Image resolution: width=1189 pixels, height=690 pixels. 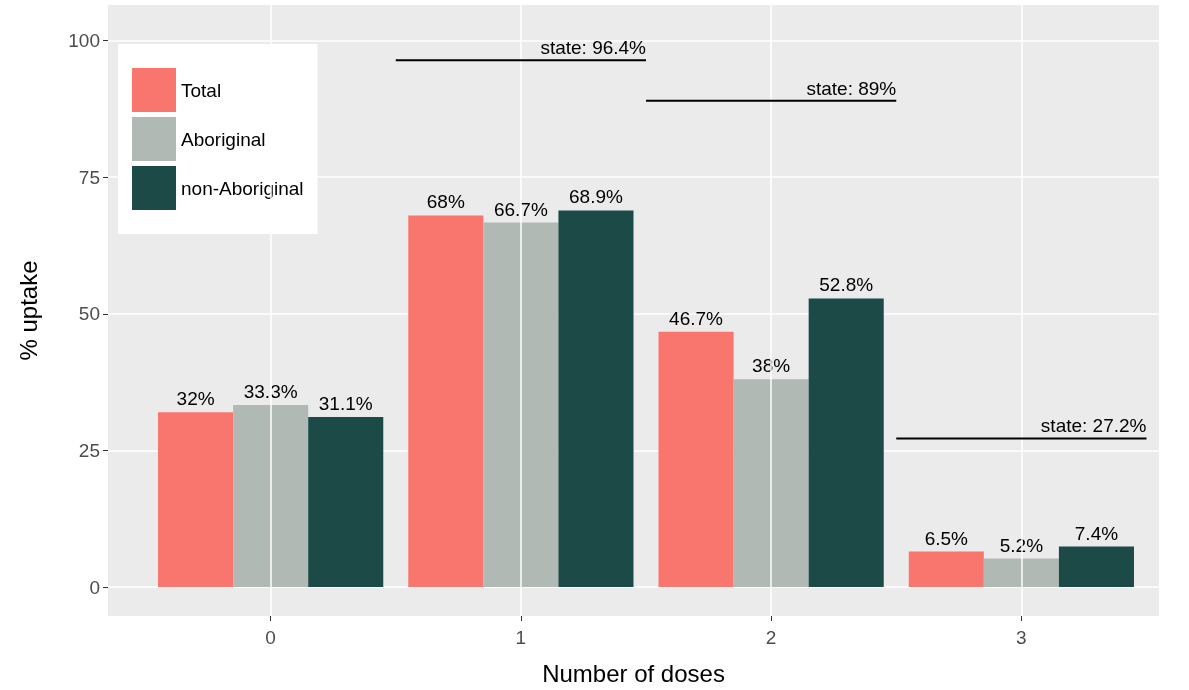 I want to click on y-tick-label: 100, so click(x=84, y=41).